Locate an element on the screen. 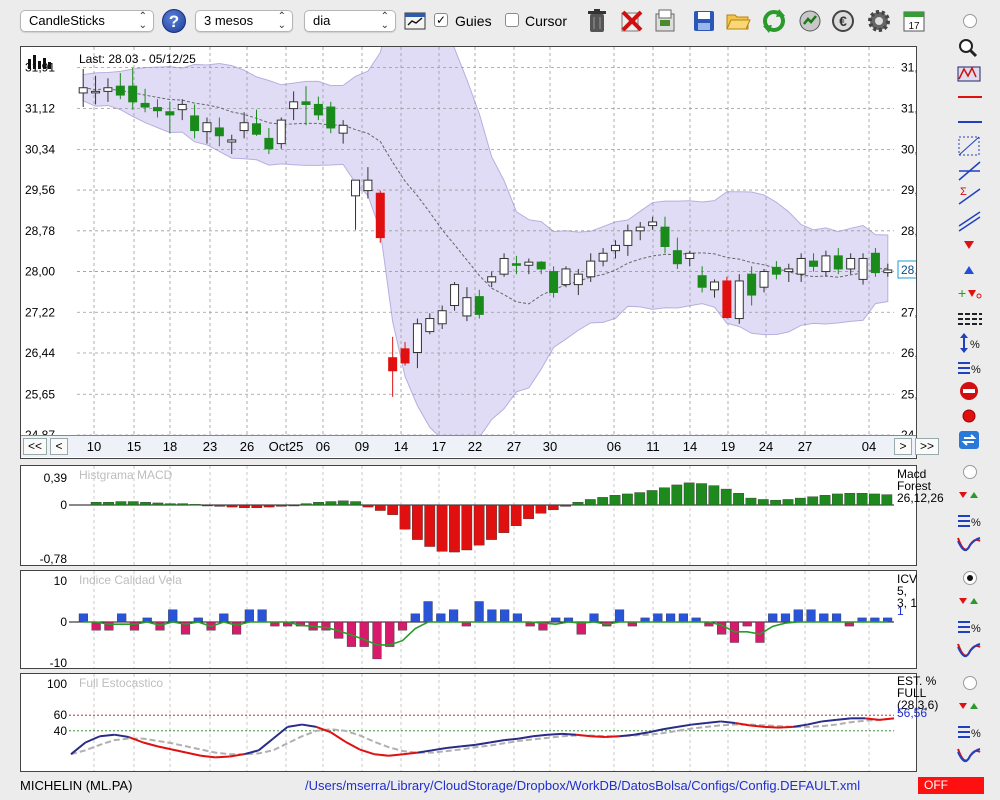 Image resolution: width=1000 pixels, height=800 pixels. fibonacci-icon is located at coordinates (970, 146).